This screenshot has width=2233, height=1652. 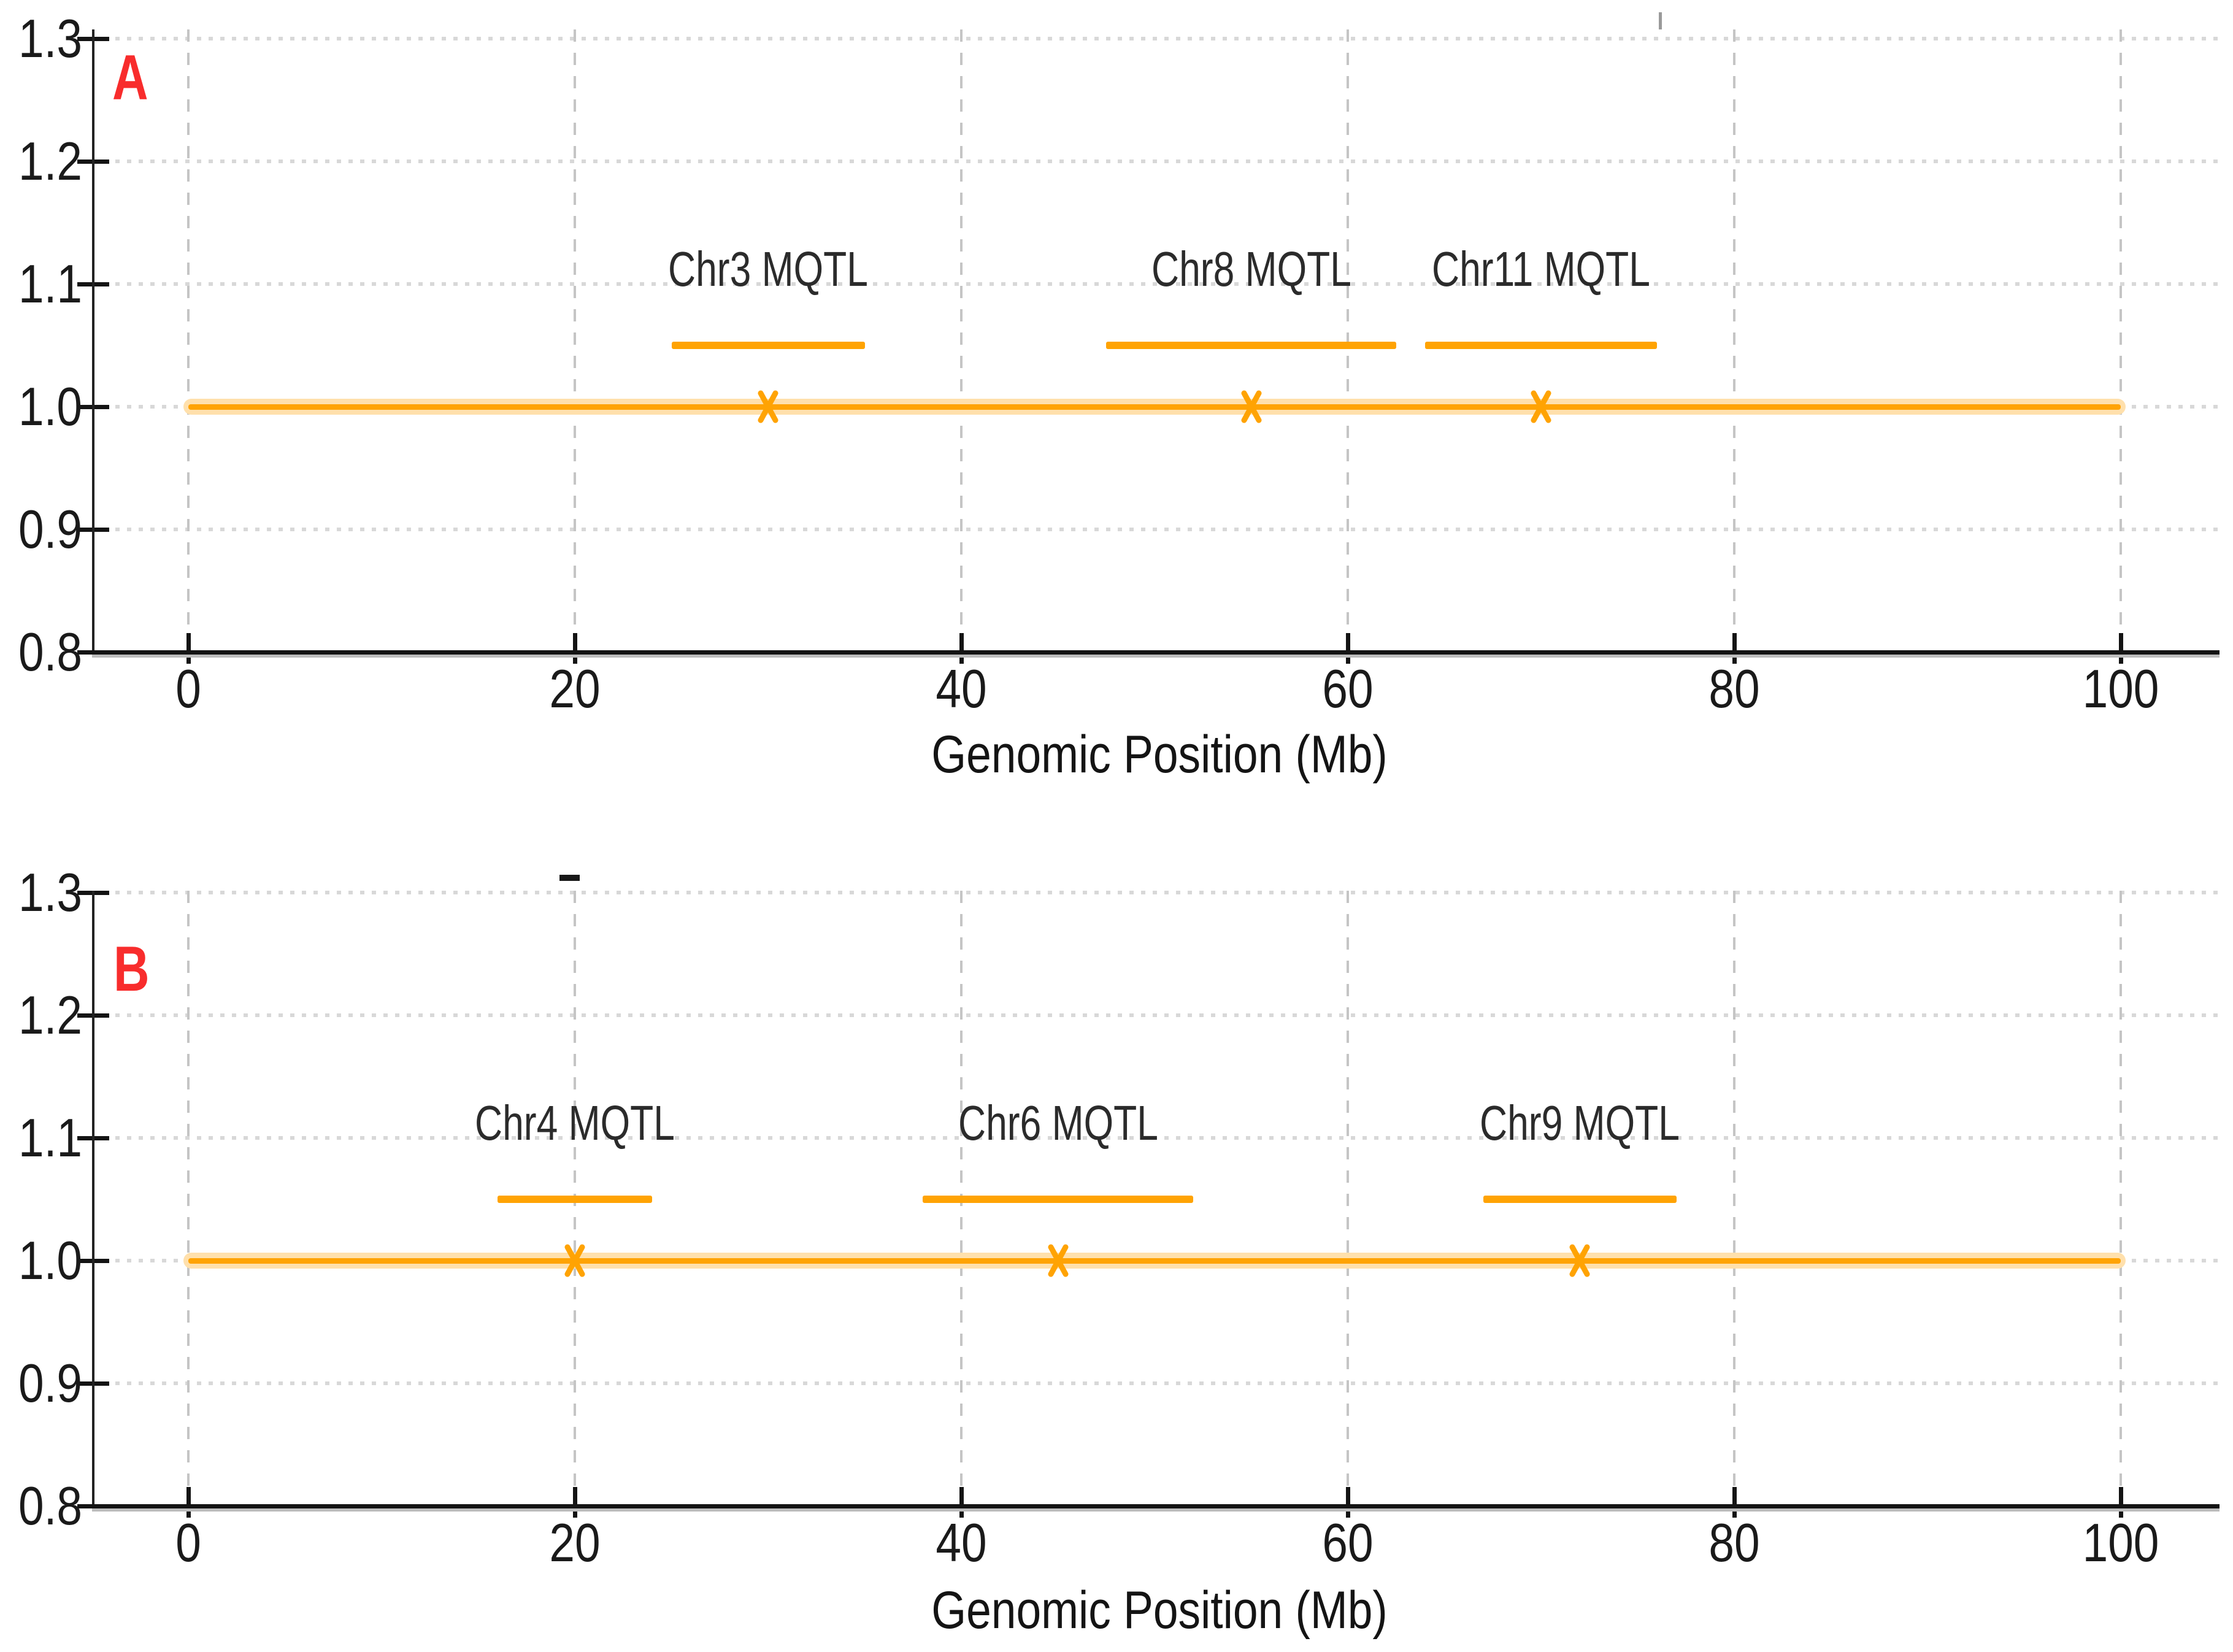 What do you see at coordinates (130, 77) in the screenshot?
I see `panel-a-letter: A` at bounding box center [130, 77].